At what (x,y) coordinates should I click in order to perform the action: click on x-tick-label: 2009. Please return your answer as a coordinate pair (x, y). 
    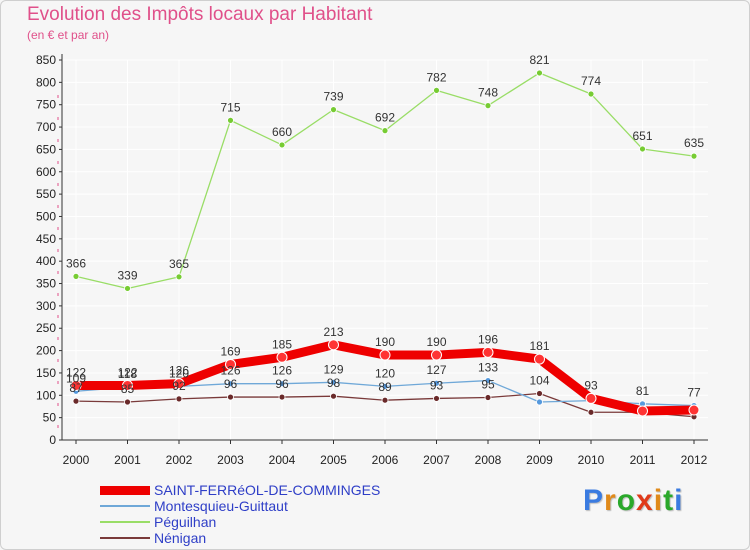
    Looking at the image, I should click on (539, 460).